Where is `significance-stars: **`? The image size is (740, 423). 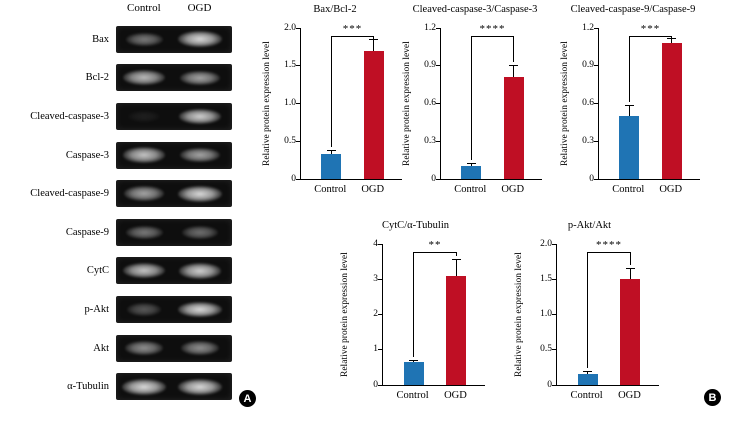
significance-stars: ** is located at coordinates (435, 245).